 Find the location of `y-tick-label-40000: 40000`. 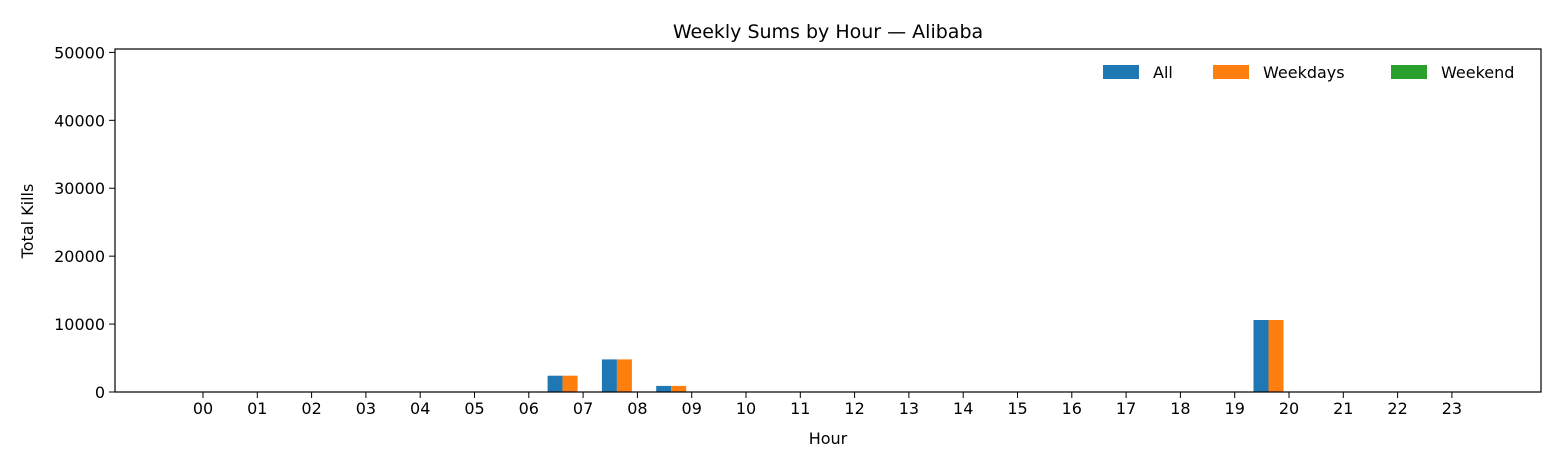

y-tick-label-40000: 40000 is located at coordinates (79, 120).